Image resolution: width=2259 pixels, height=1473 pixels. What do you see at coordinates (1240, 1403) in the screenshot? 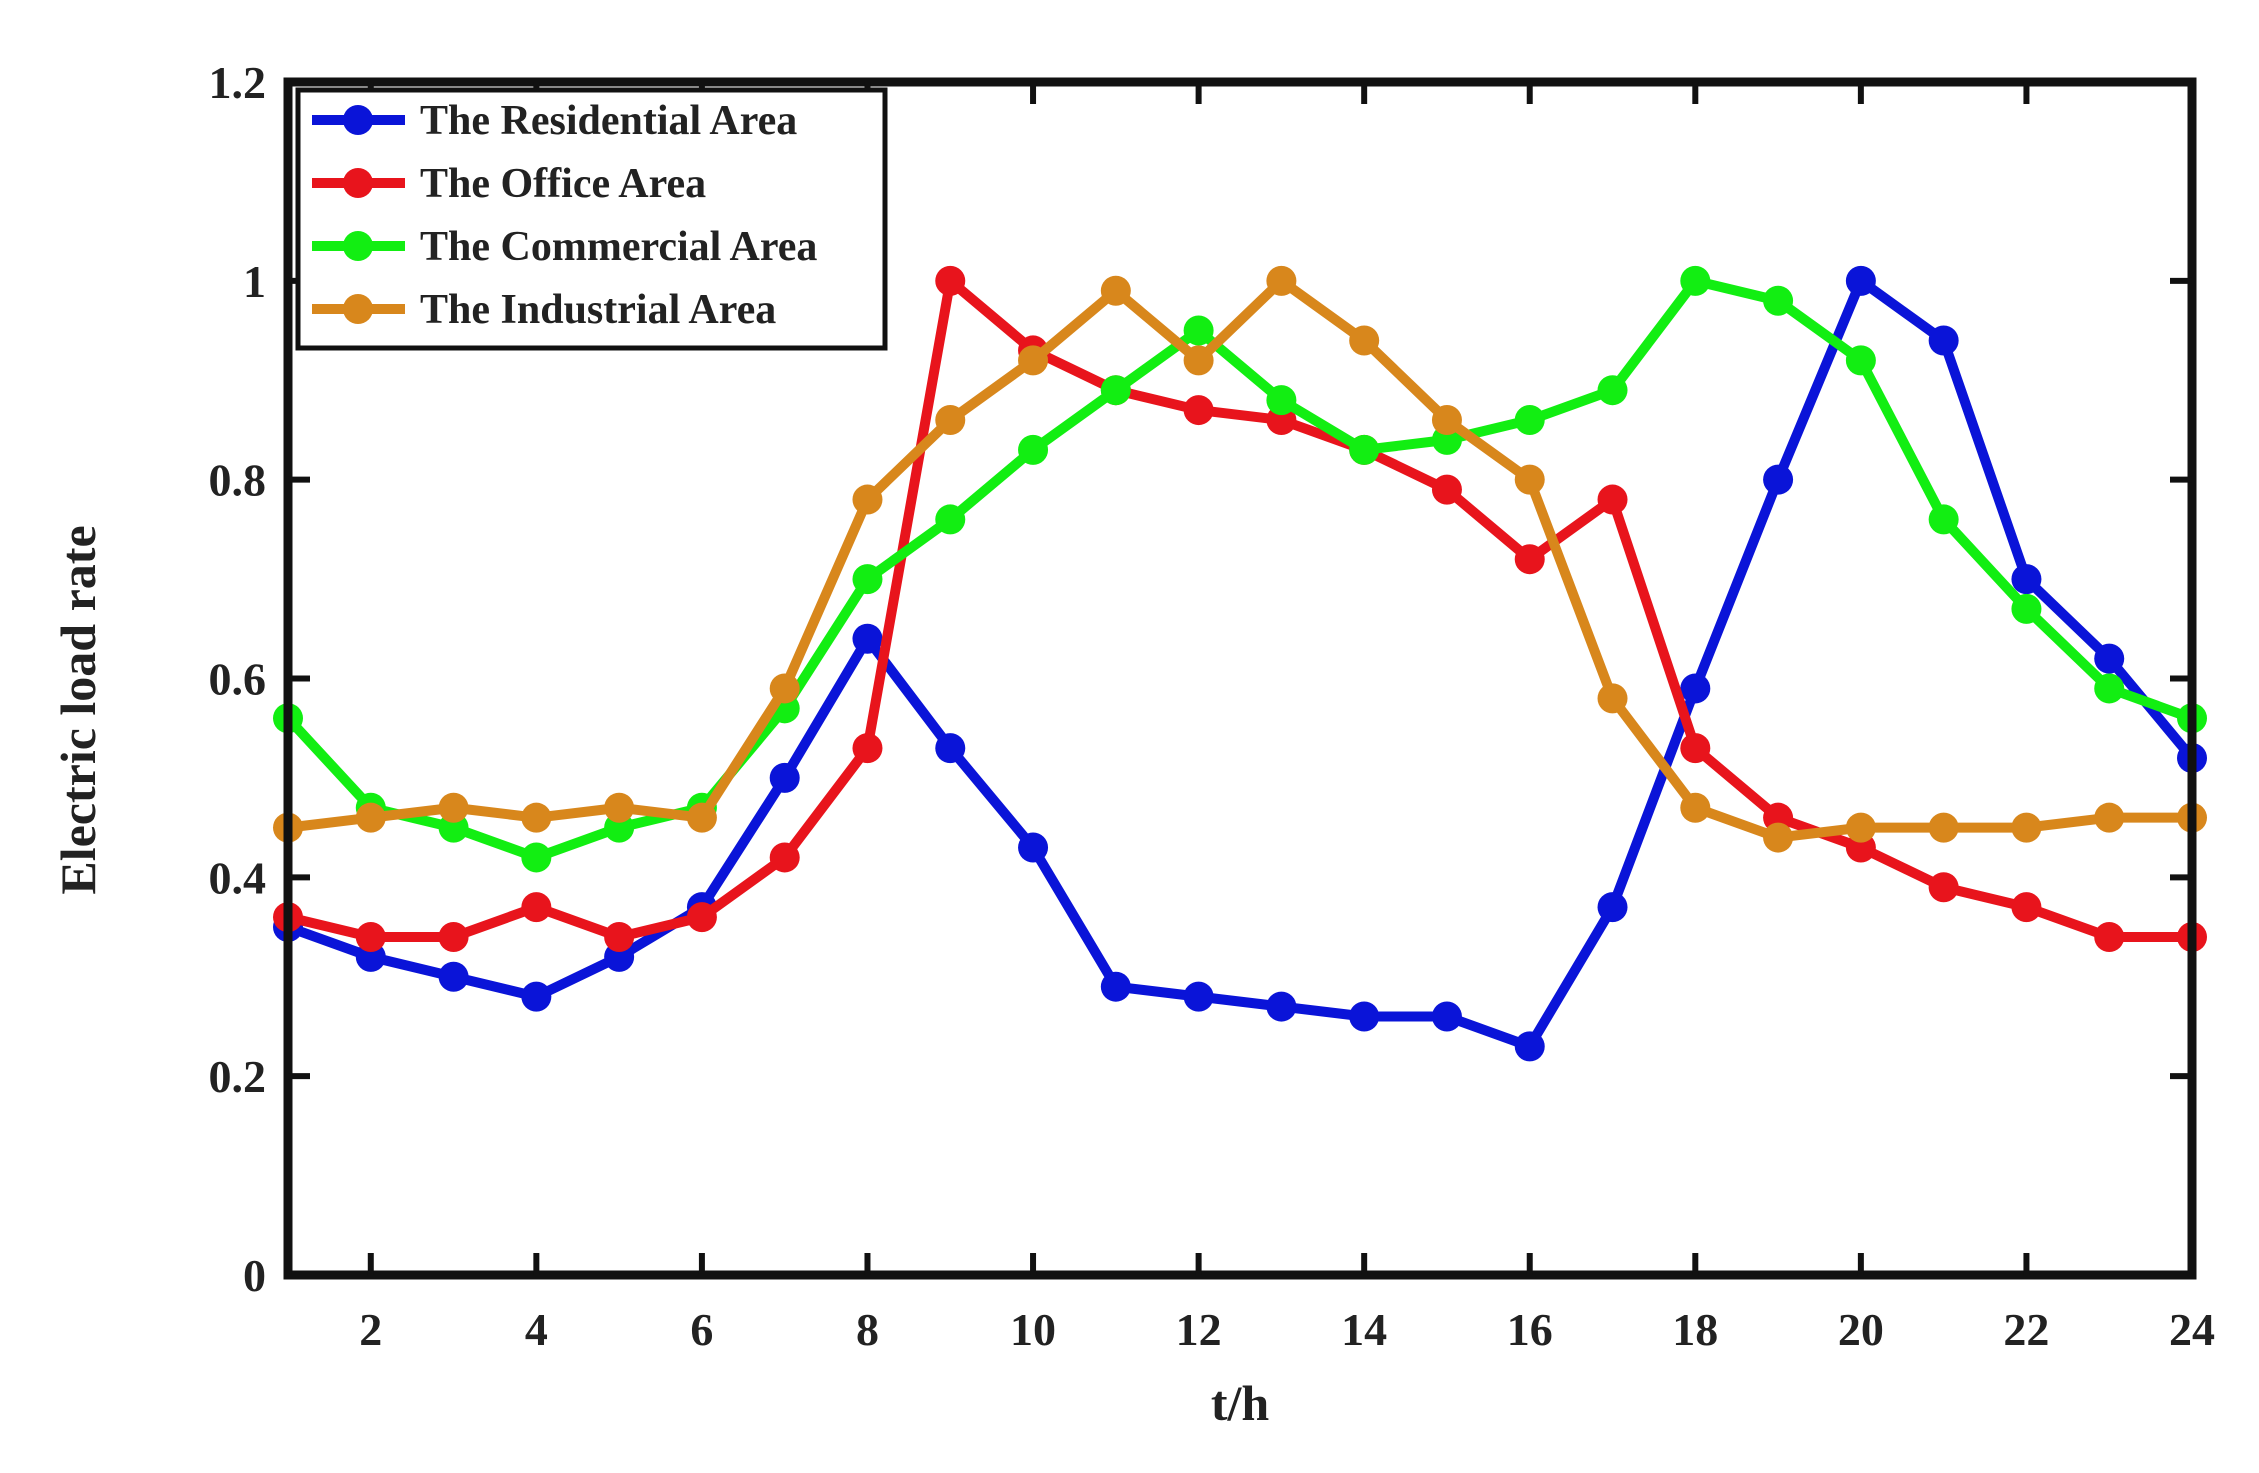
I see `x-axis-title: t/h` at bounding box center [1240, 1403].